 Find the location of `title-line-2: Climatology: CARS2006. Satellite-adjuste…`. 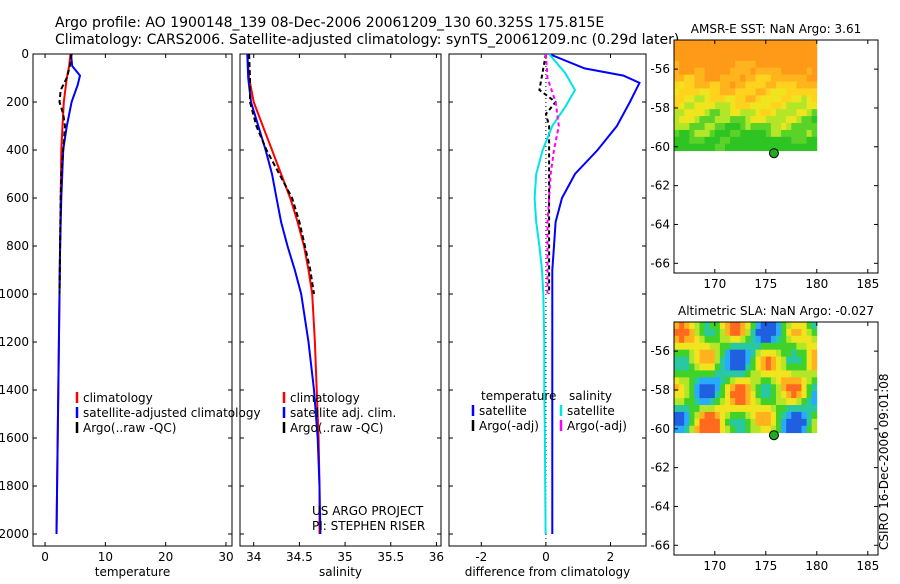

title-line-2: Climatology: CARS2006. Satellite-adjuste… is located at coordinates (367, 40).